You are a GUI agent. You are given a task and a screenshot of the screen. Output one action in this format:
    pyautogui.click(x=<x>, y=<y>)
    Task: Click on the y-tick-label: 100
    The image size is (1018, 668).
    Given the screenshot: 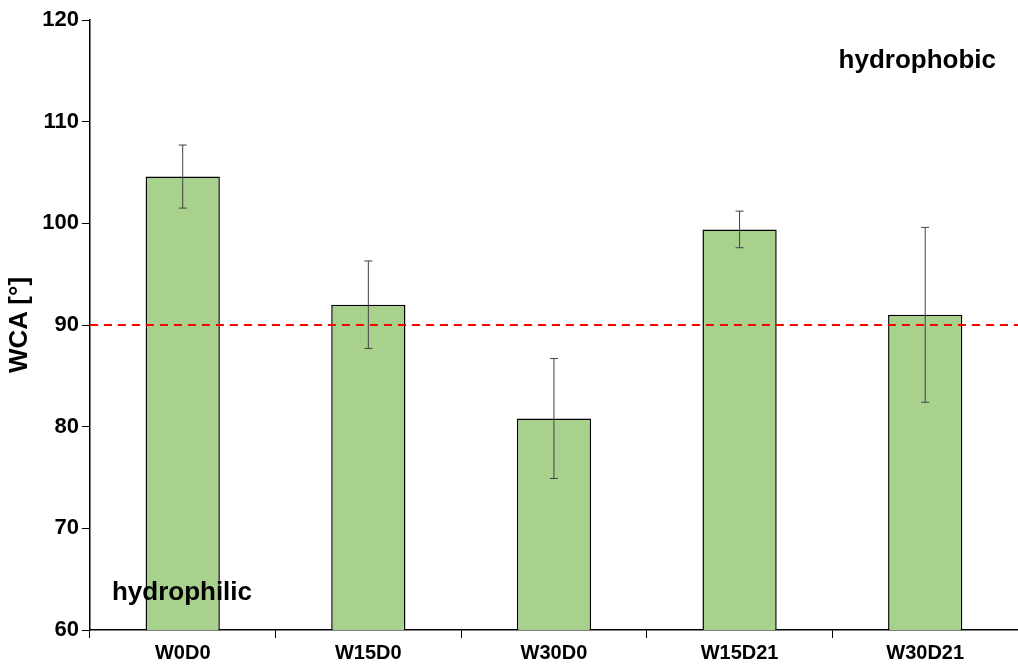 What is the action you would take?
    pyautogui.click(x=60, y=222)
    